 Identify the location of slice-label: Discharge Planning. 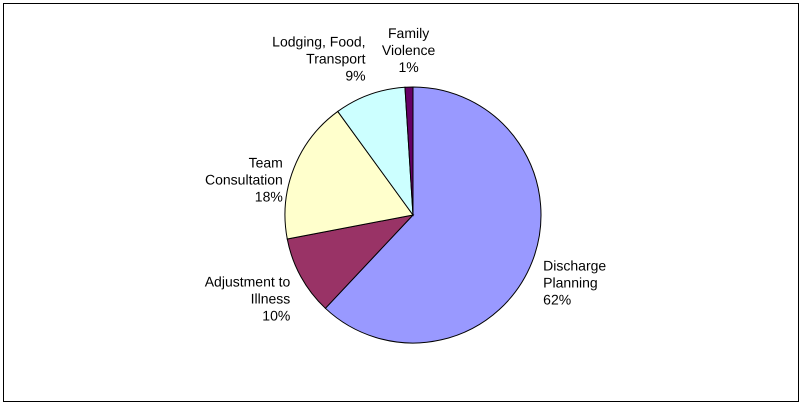
(574, 274).